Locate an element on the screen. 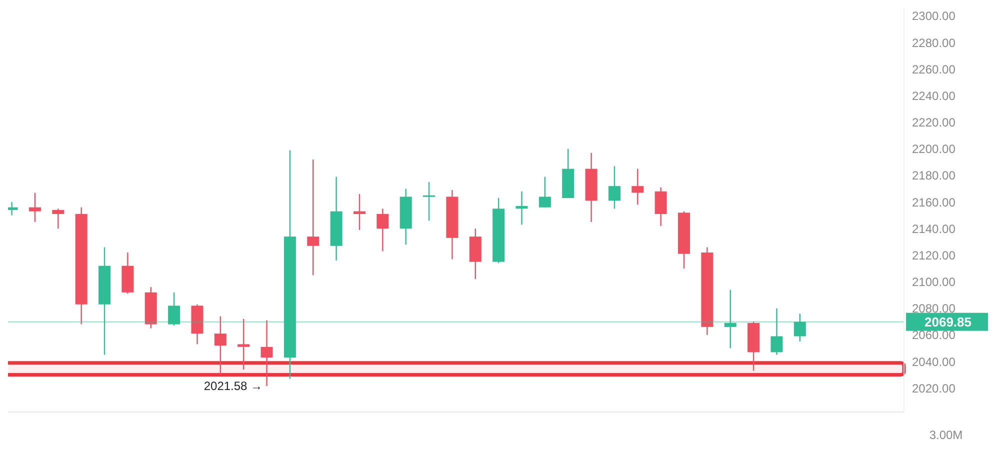 The image size is (996, 460). y-tick-label: 2300.00 is located at coordinates (934, 16).